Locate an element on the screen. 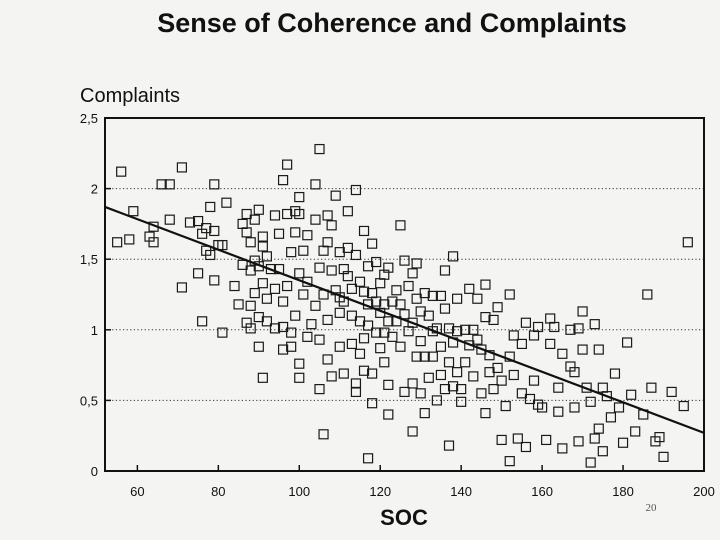 The image size is (720, 540). x-tick-label: 100 is located at coordinates (299, 491).